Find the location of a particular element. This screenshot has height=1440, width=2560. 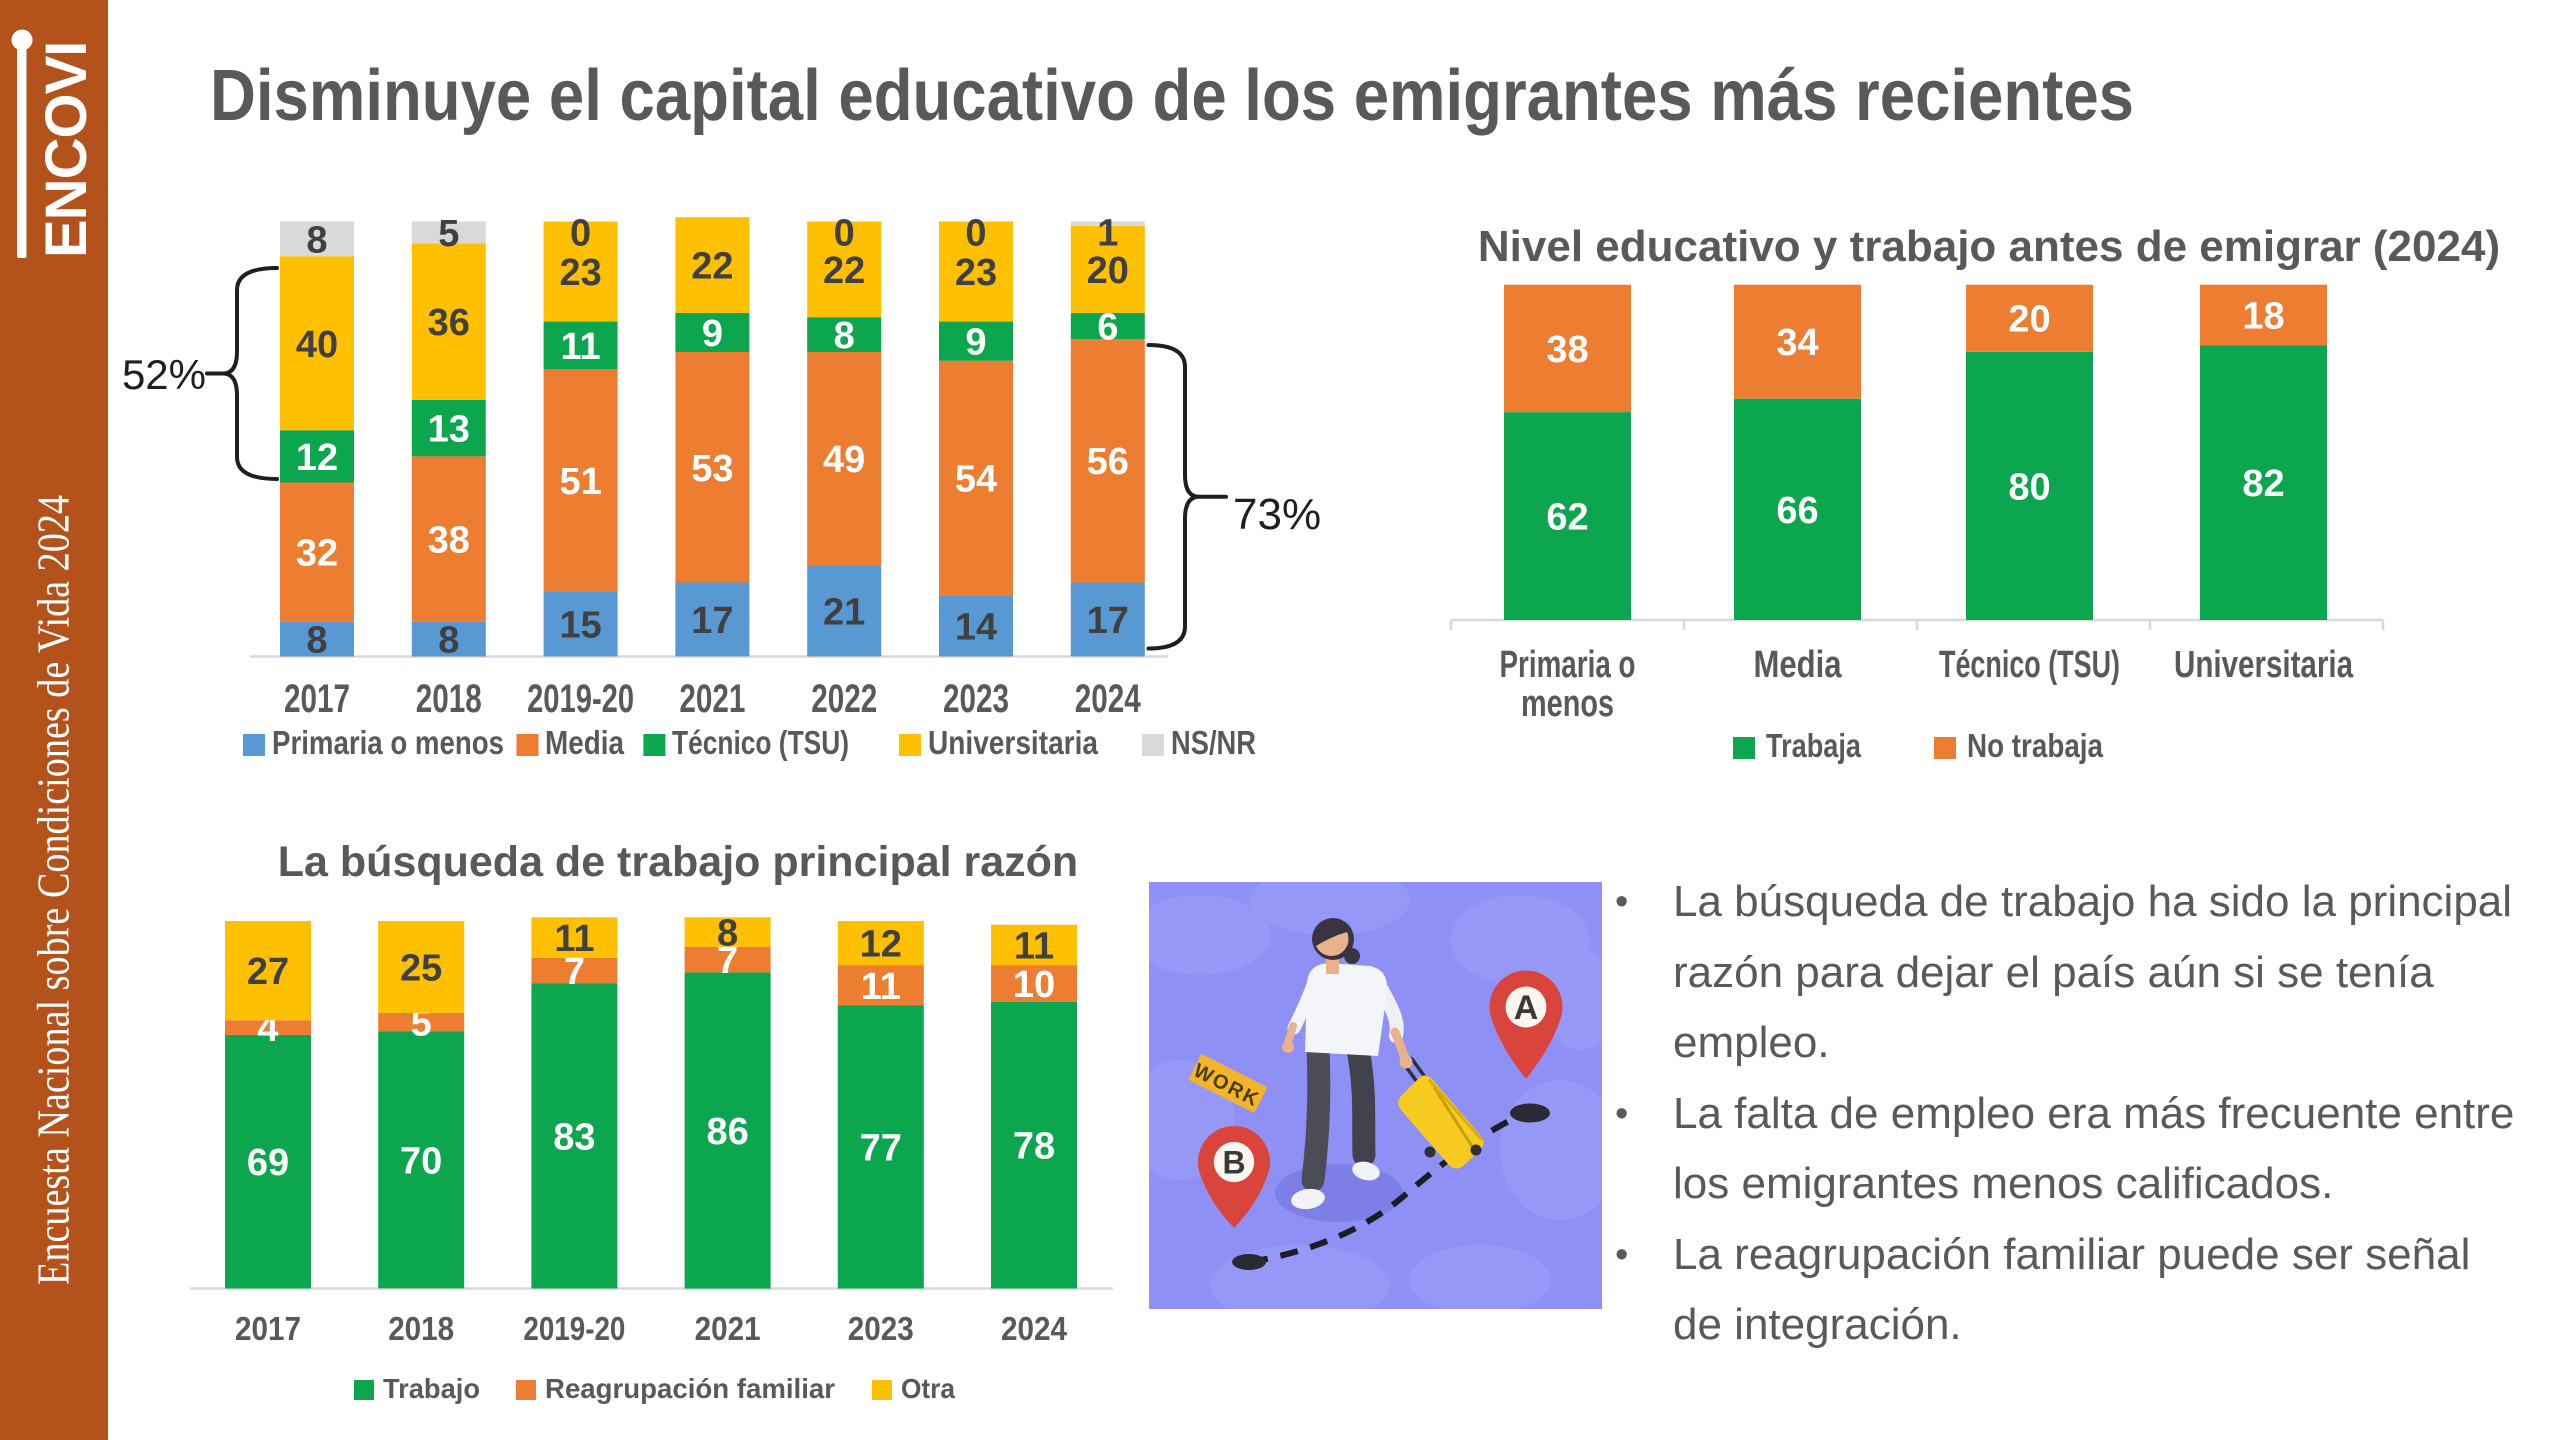

svg-text: 1 is located at coordinates (1107, 234).